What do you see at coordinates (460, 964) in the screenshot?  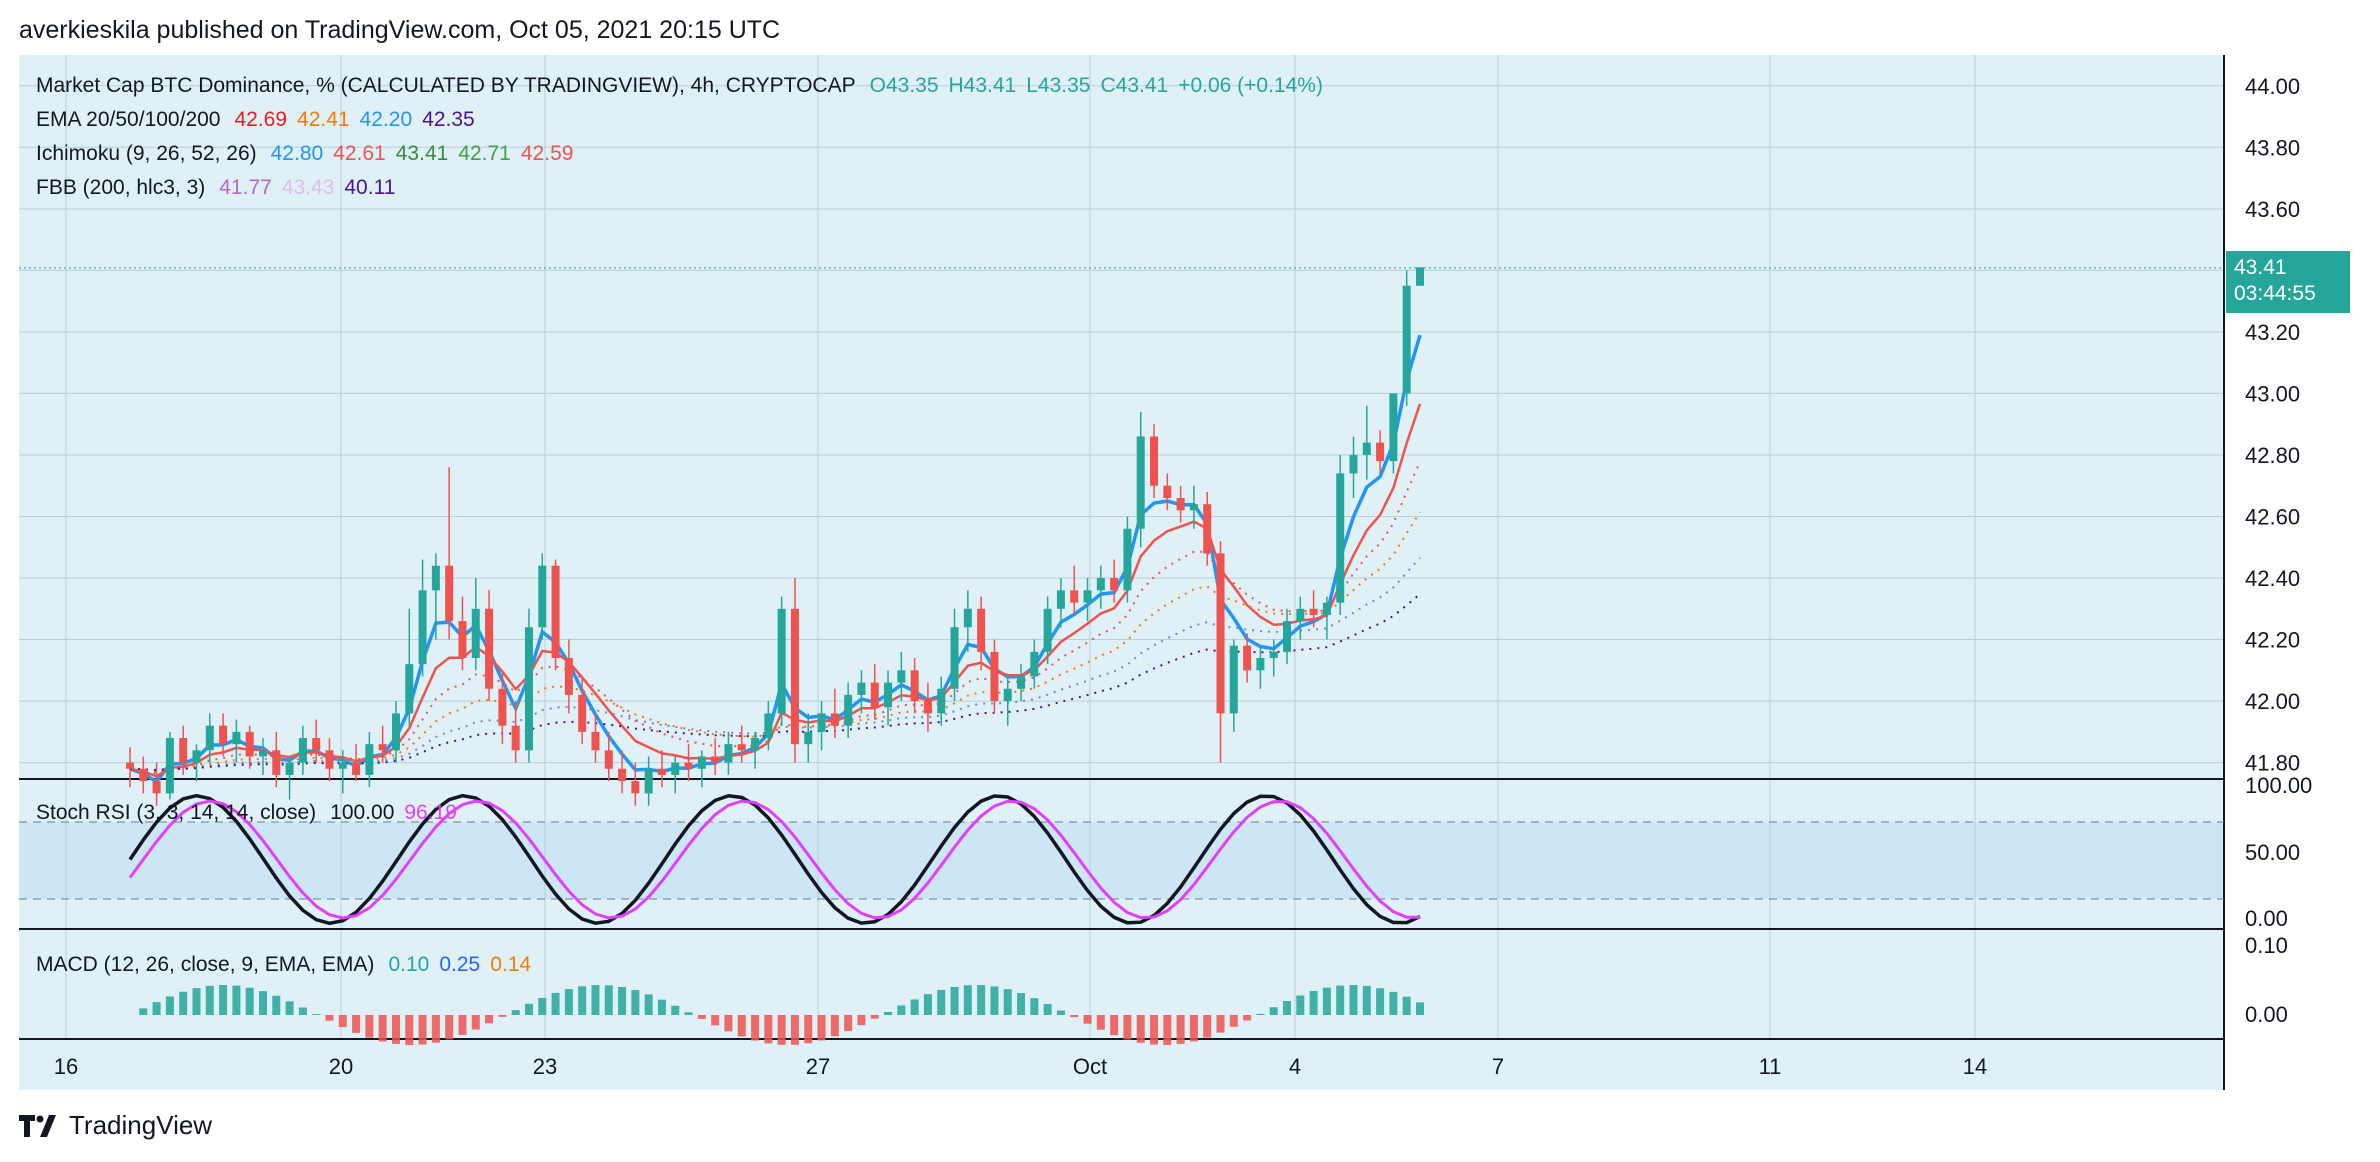 I see `legend-macd-v2: 0.25` at bounding box center [460, 964].